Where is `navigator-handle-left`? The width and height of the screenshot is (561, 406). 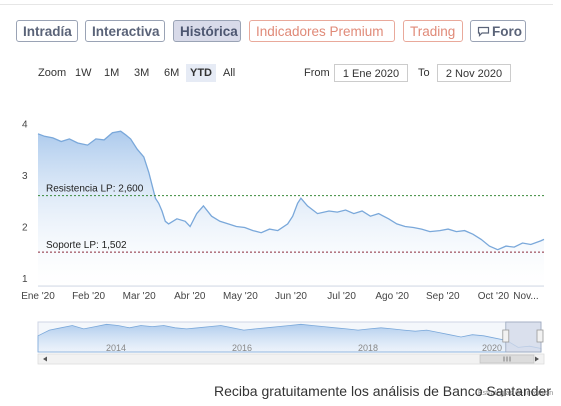 navigator-handle-left is located at coordinates (506, 336).